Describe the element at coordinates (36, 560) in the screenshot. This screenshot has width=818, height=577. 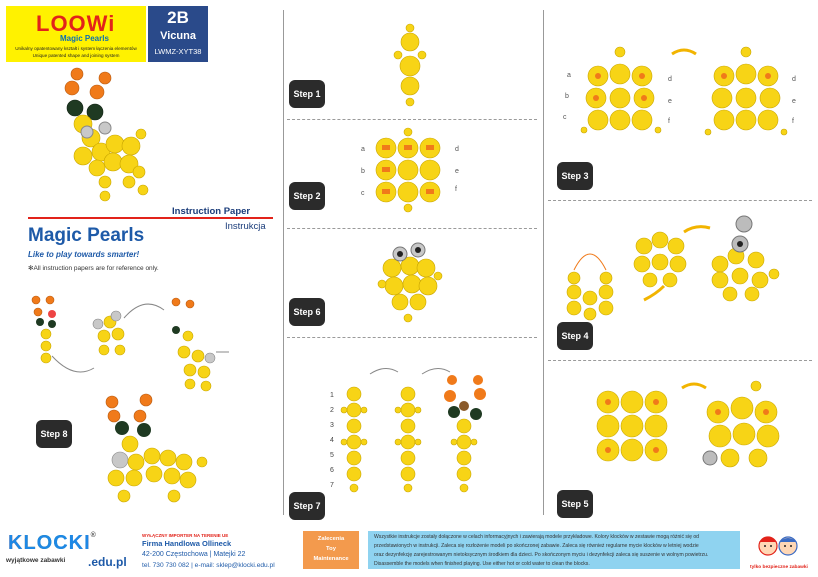
I see `klocki-subtitle: wyjątkowe zabawki` at that location.